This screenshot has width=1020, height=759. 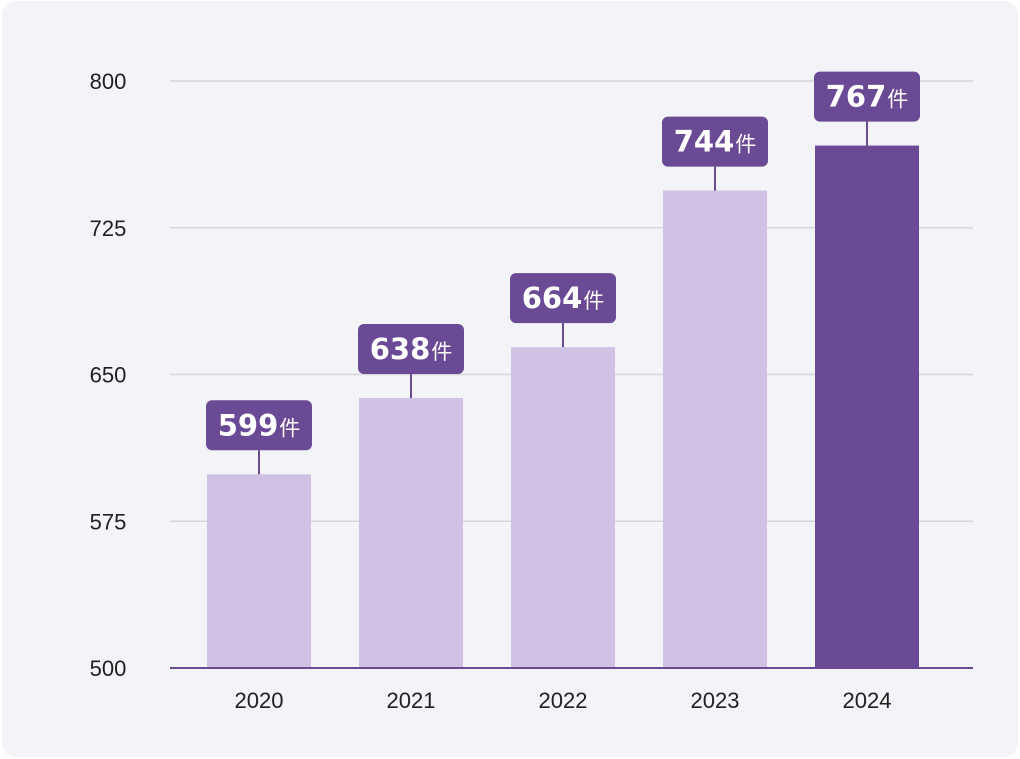 I want to click on x-tick-label: 2022, so click(x=563, y=700).